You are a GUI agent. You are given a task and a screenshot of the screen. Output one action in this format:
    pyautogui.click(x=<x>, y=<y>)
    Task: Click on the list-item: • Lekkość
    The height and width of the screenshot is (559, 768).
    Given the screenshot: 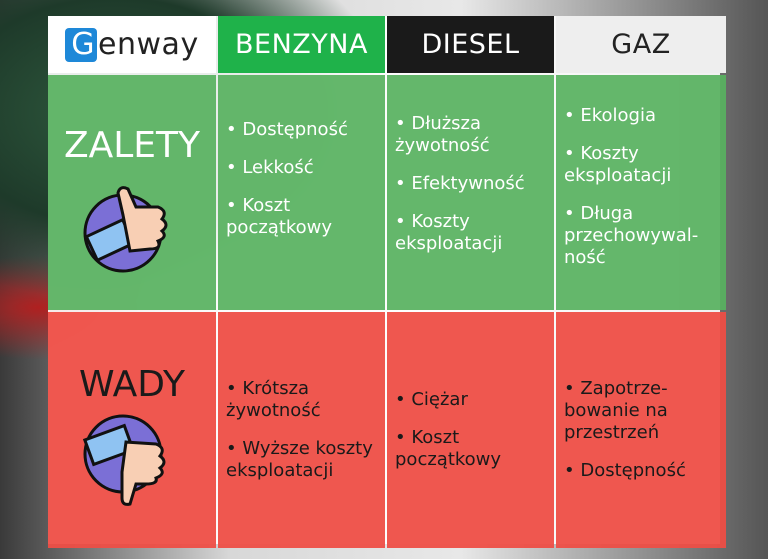 What is the action you would take?
    pyautogui.click(x=270, y=167)
    